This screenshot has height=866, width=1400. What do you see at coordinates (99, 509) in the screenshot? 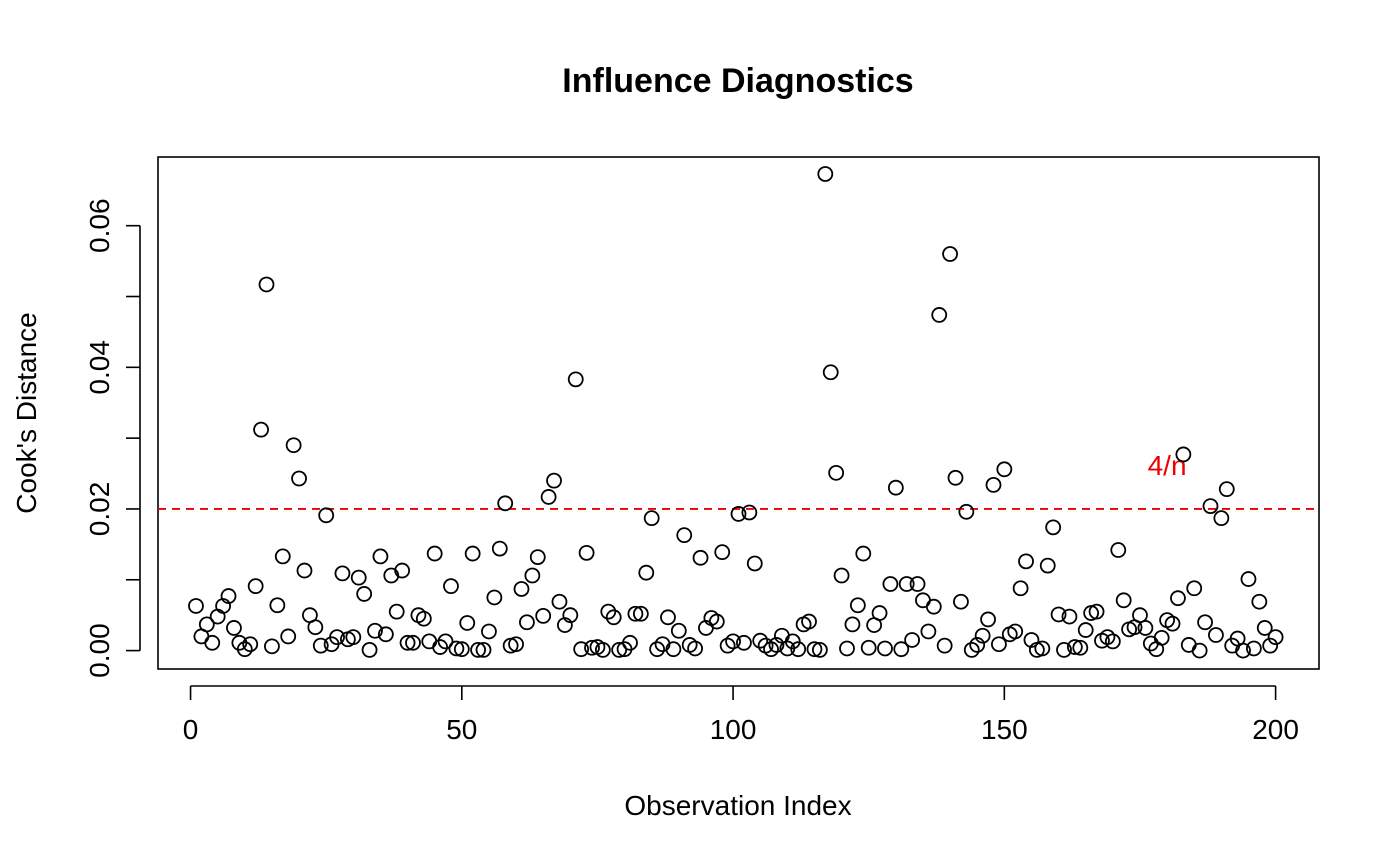
I see `y-tick-label: 0.02` at bounding box center [99, 509].